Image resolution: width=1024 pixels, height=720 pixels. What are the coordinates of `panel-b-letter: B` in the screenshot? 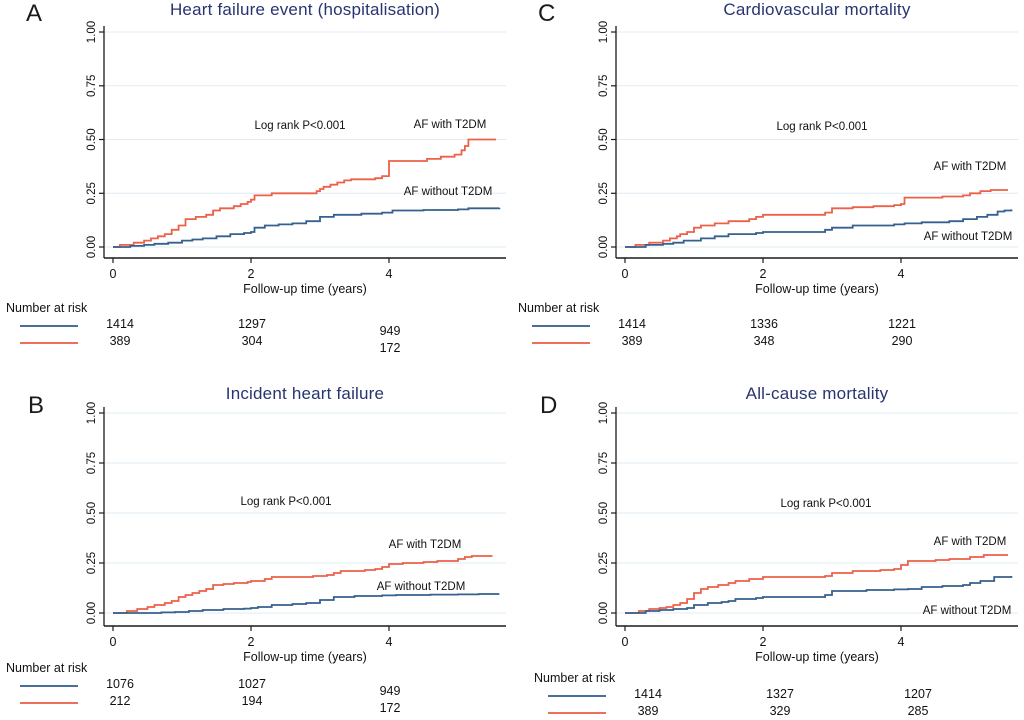 It's located at (36, 405).